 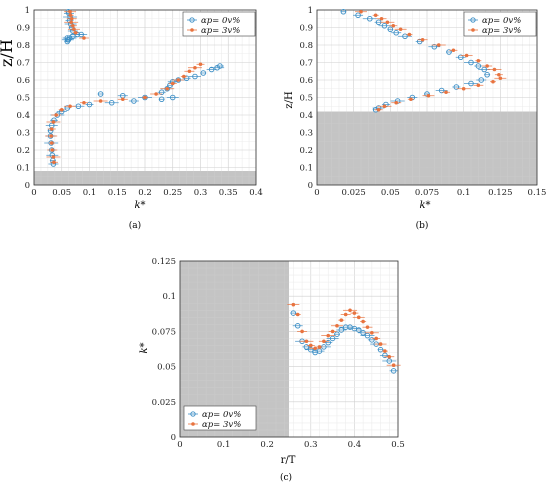 I want to click on y-tick-label: 0.3, so click(x=23, y=134).